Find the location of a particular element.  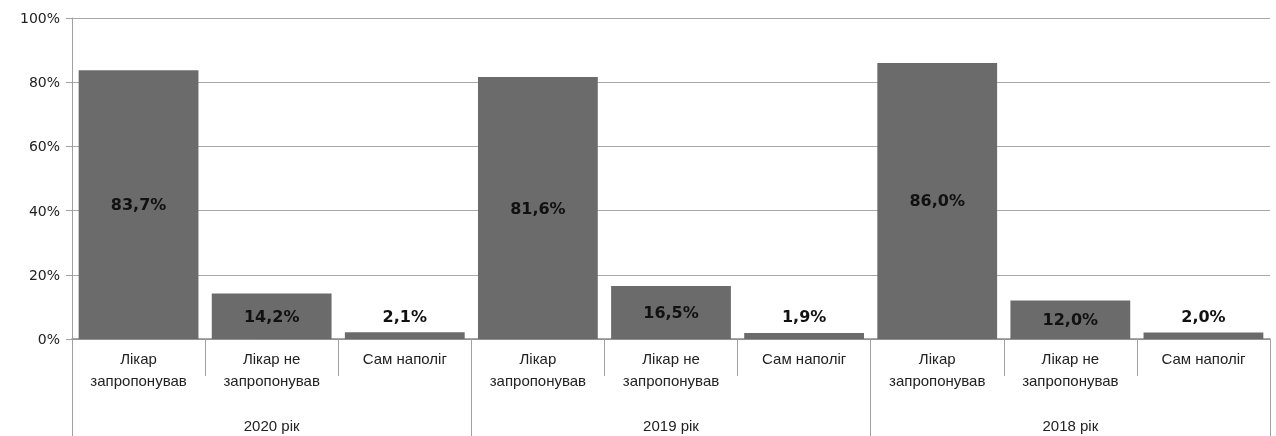

text: 2018 рік is located at coordinates (1070, 425).